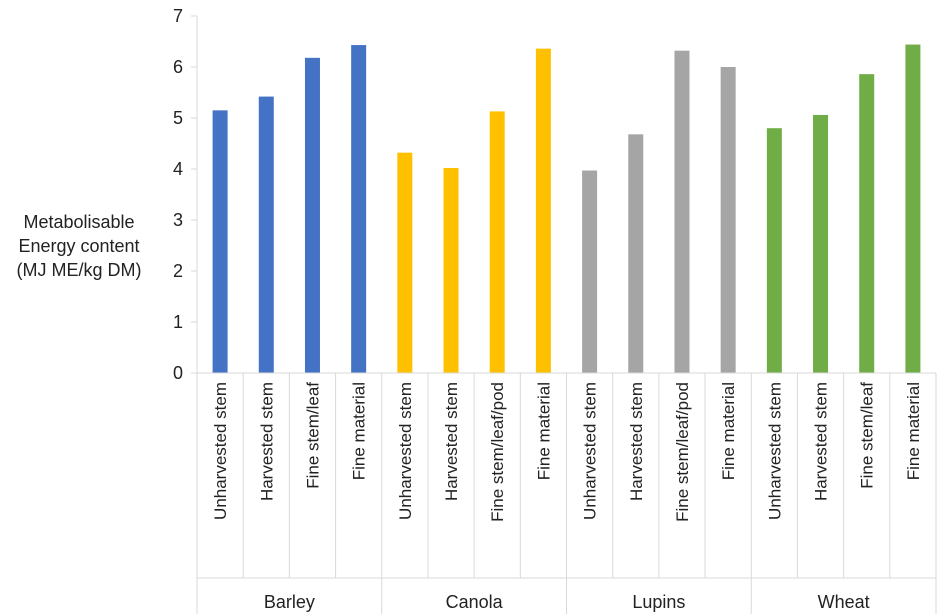 This screenshot has width=938, height=614. I want to click on y-tick-label: 6, so click(178, 67).